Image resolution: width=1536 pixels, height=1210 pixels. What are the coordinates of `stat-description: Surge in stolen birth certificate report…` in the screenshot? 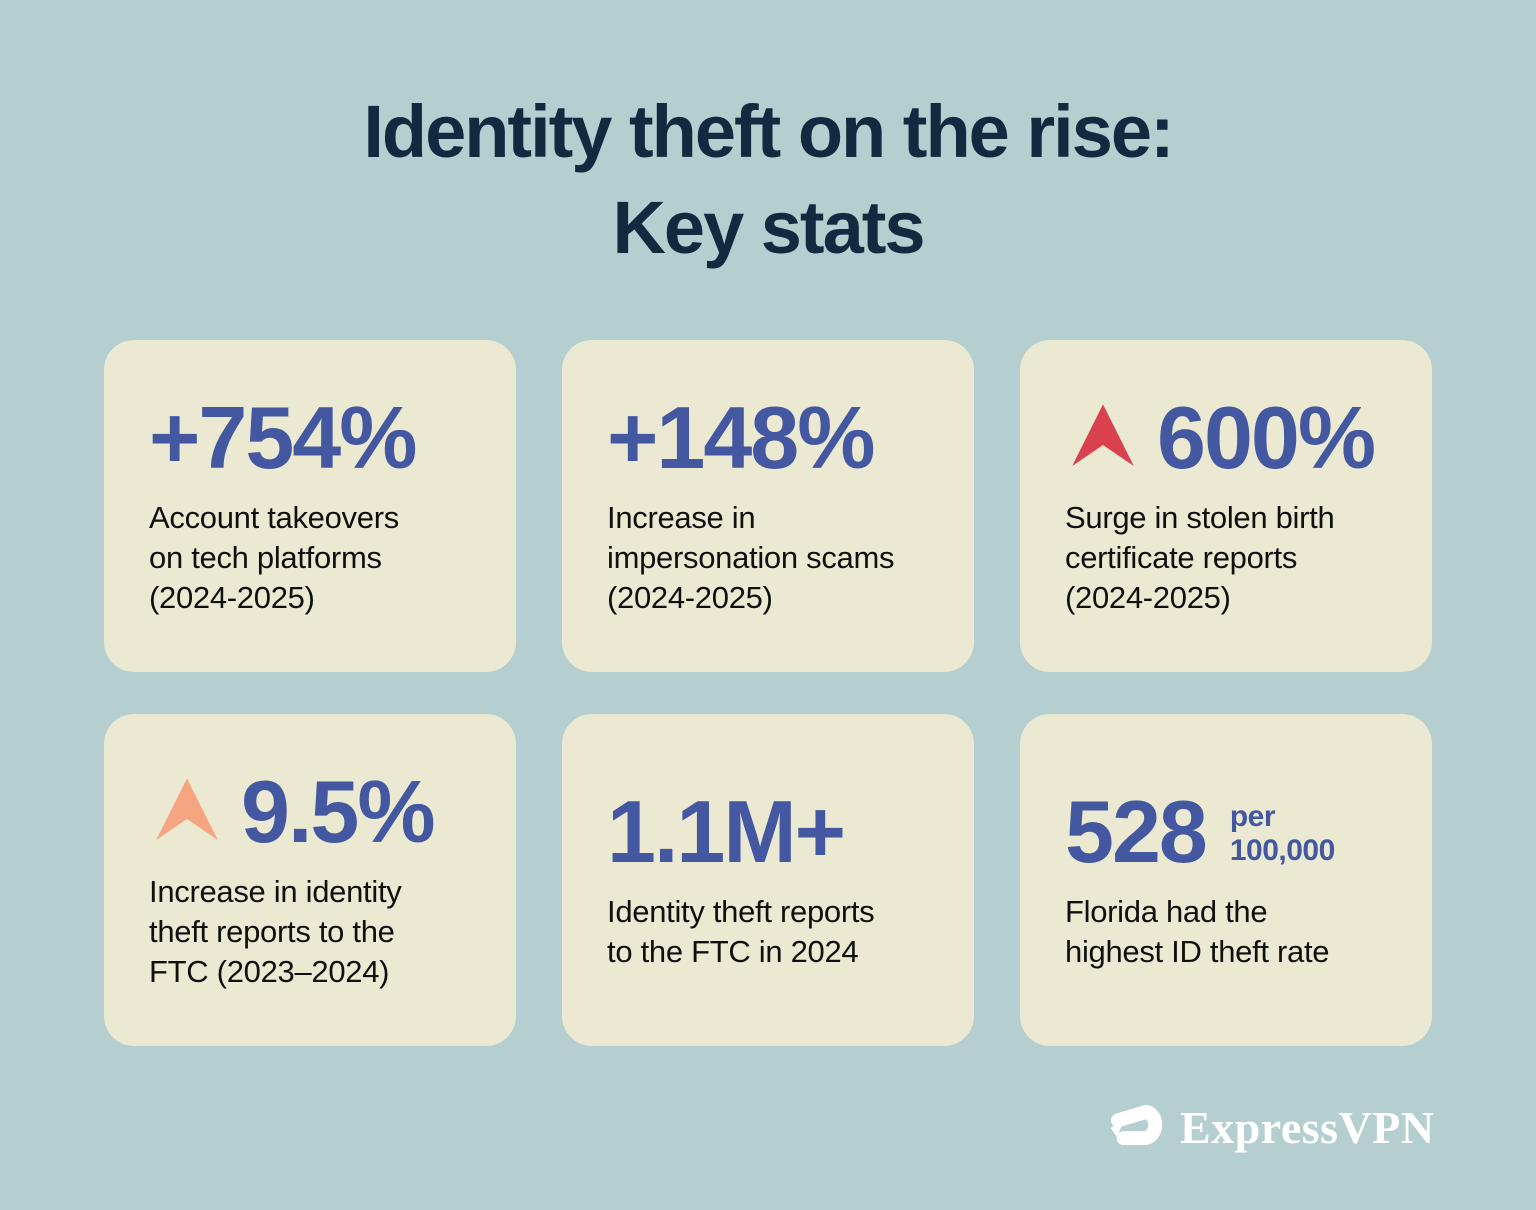 It's located at (1200, 557).